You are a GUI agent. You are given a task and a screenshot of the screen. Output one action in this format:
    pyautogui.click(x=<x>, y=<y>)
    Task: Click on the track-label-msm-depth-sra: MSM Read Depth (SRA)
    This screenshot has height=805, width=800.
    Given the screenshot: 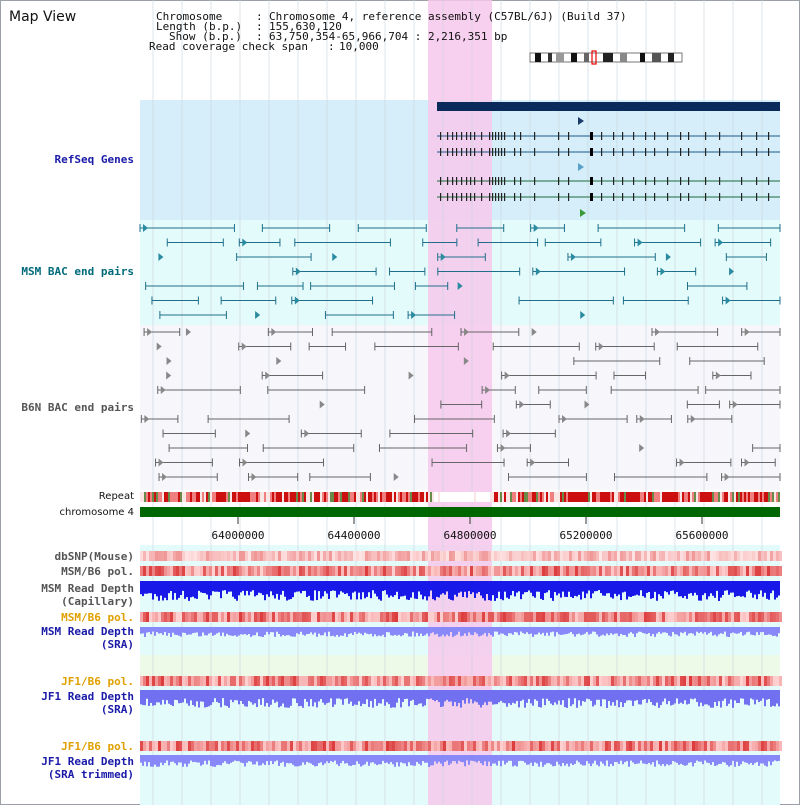 What is the action you would take?
    pyautogui.click(x=87, y=638)
    